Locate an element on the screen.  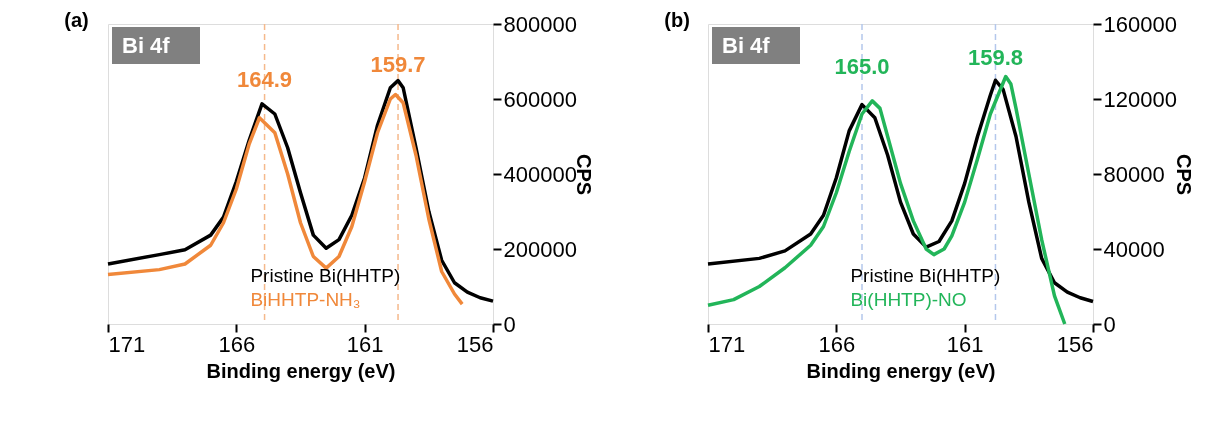
y-tick-label: 800000 is located at coordinates (540, 24).